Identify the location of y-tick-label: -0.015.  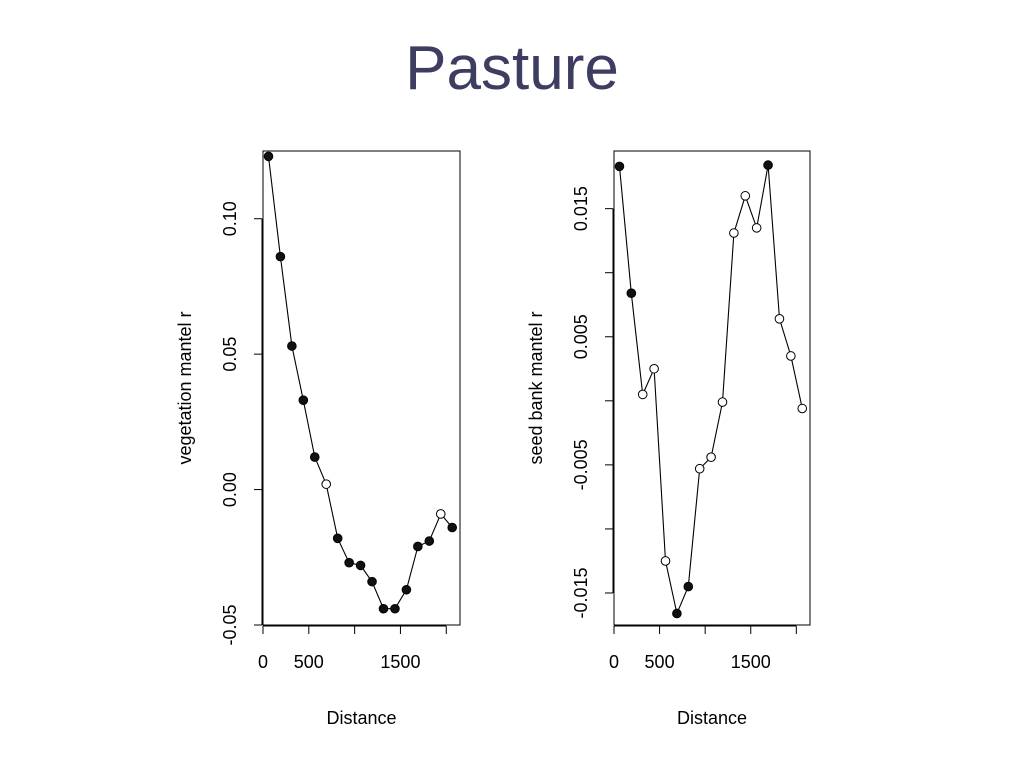
(581, 592).